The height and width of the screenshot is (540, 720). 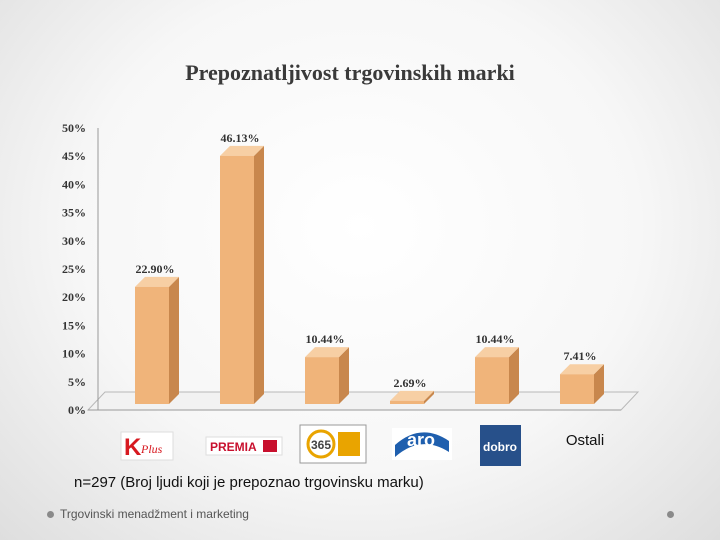 I want to click on logo-premia-word: PREMIA, so click(x=233, y=447).